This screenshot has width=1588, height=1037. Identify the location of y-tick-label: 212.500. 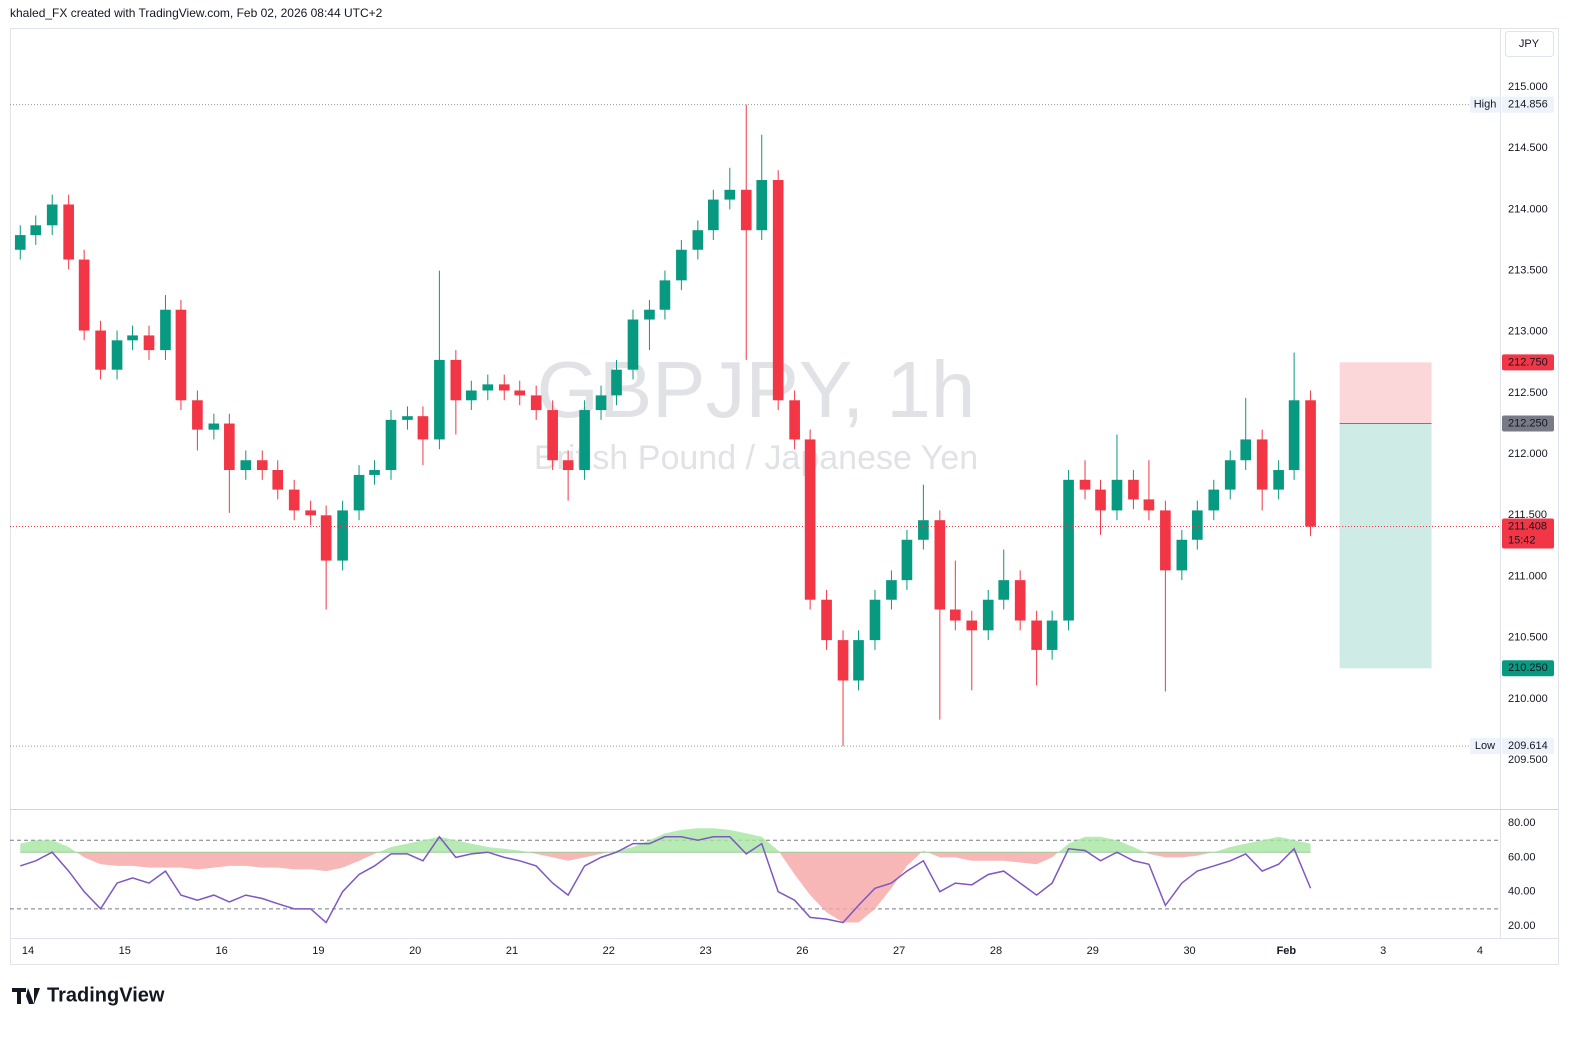
(1528, 393).